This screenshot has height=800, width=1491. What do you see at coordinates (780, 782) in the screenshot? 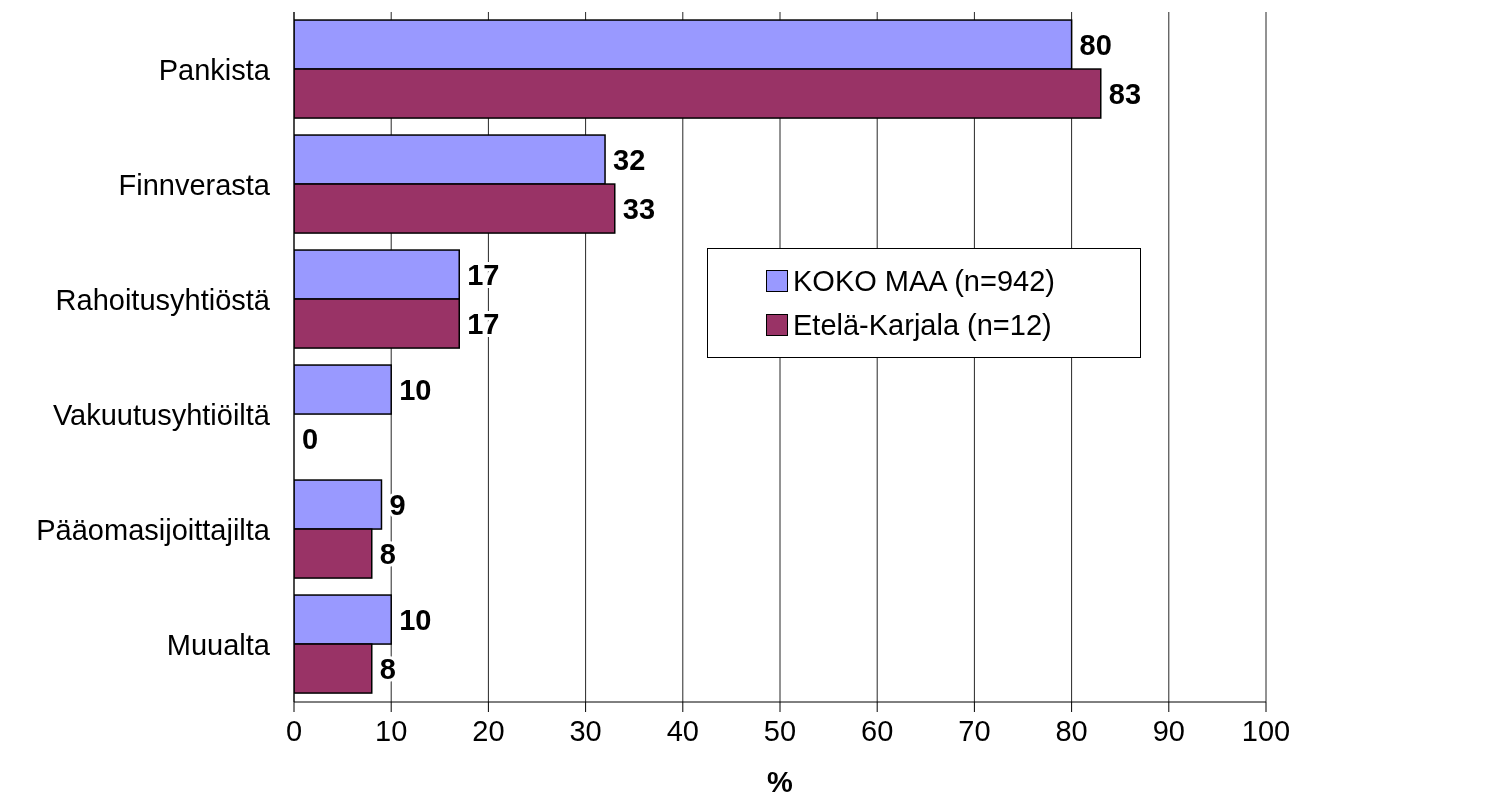
I see `x-axis-title: %` at bounding box center [780, 782].